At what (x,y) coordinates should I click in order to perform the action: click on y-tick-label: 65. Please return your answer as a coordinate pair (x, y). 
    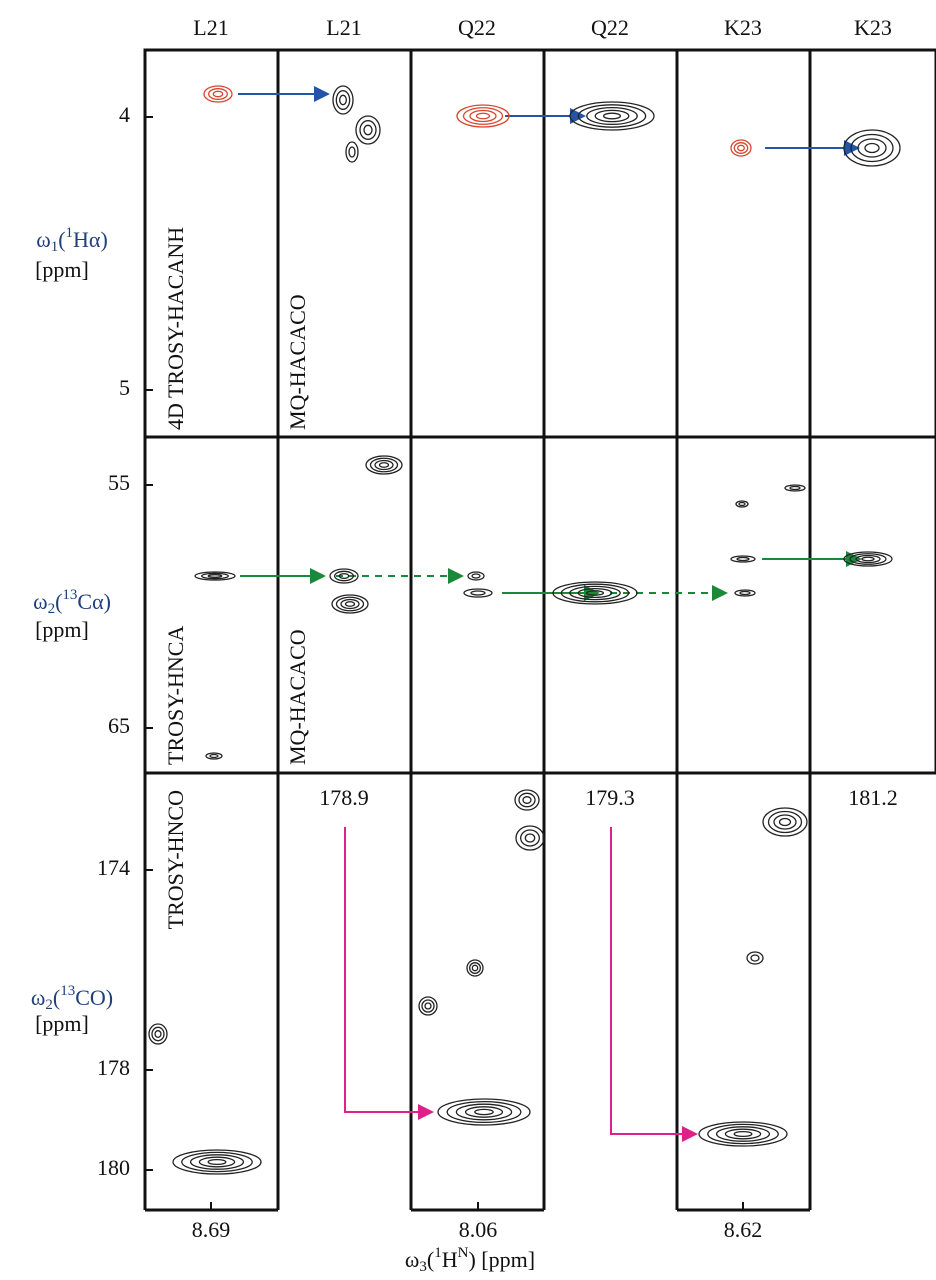
    Looking at the image, I should click on (119, 725).